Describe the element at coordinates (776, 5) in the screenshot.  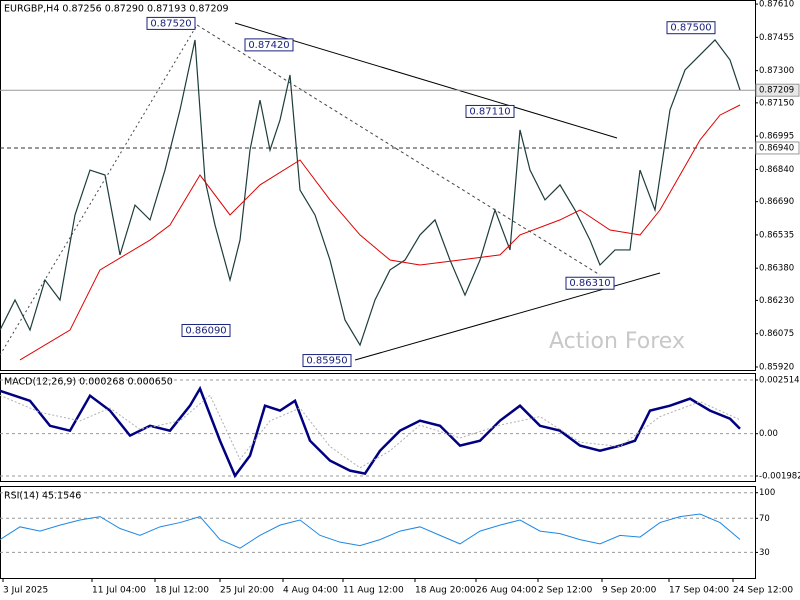
I see `y-tick-label: 0.87610` at that location.